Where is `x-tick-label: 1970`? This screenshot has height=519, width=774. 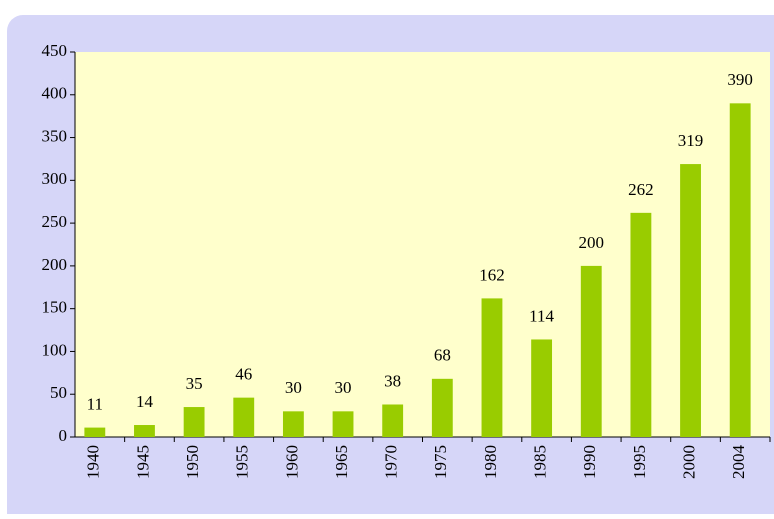 x-tick-label: 1970 is located at coordinates (391, 462).